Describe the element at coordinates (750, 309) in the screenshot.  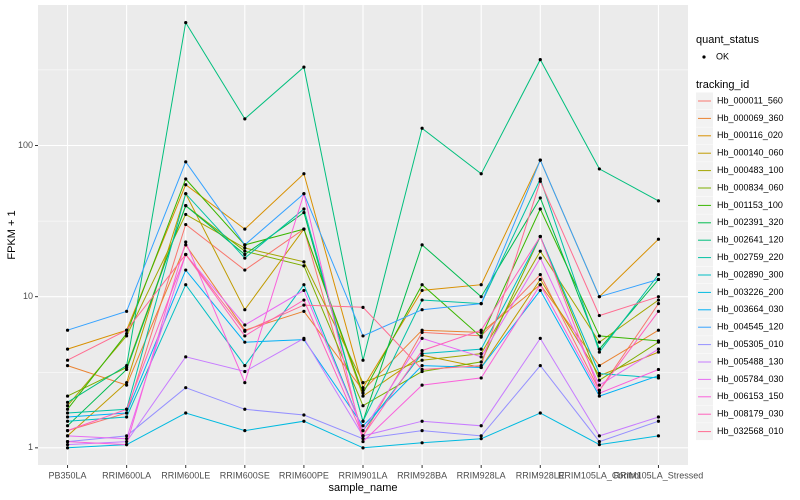
I see `legend-label: Hb_003664_030` at that location.